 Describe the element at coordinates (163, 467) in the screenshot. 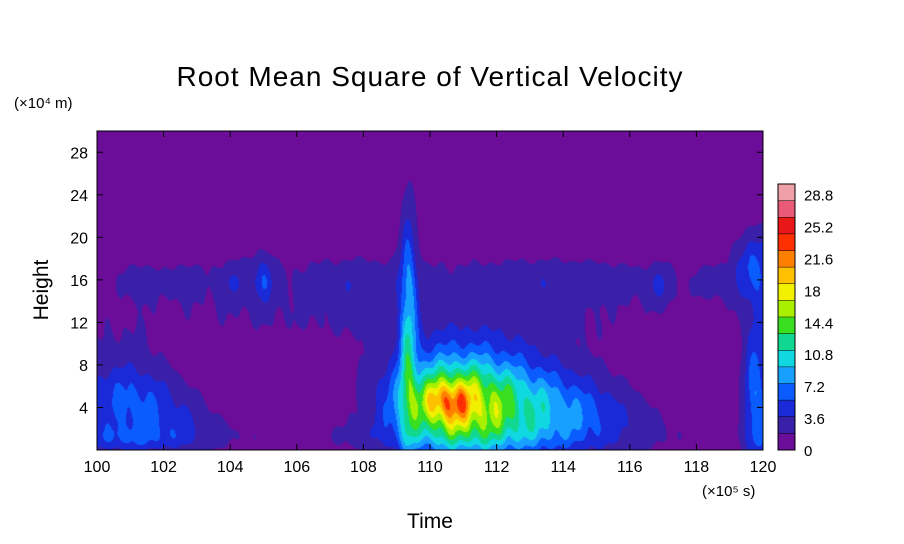

I see `x-tick-label: 102` at that location.